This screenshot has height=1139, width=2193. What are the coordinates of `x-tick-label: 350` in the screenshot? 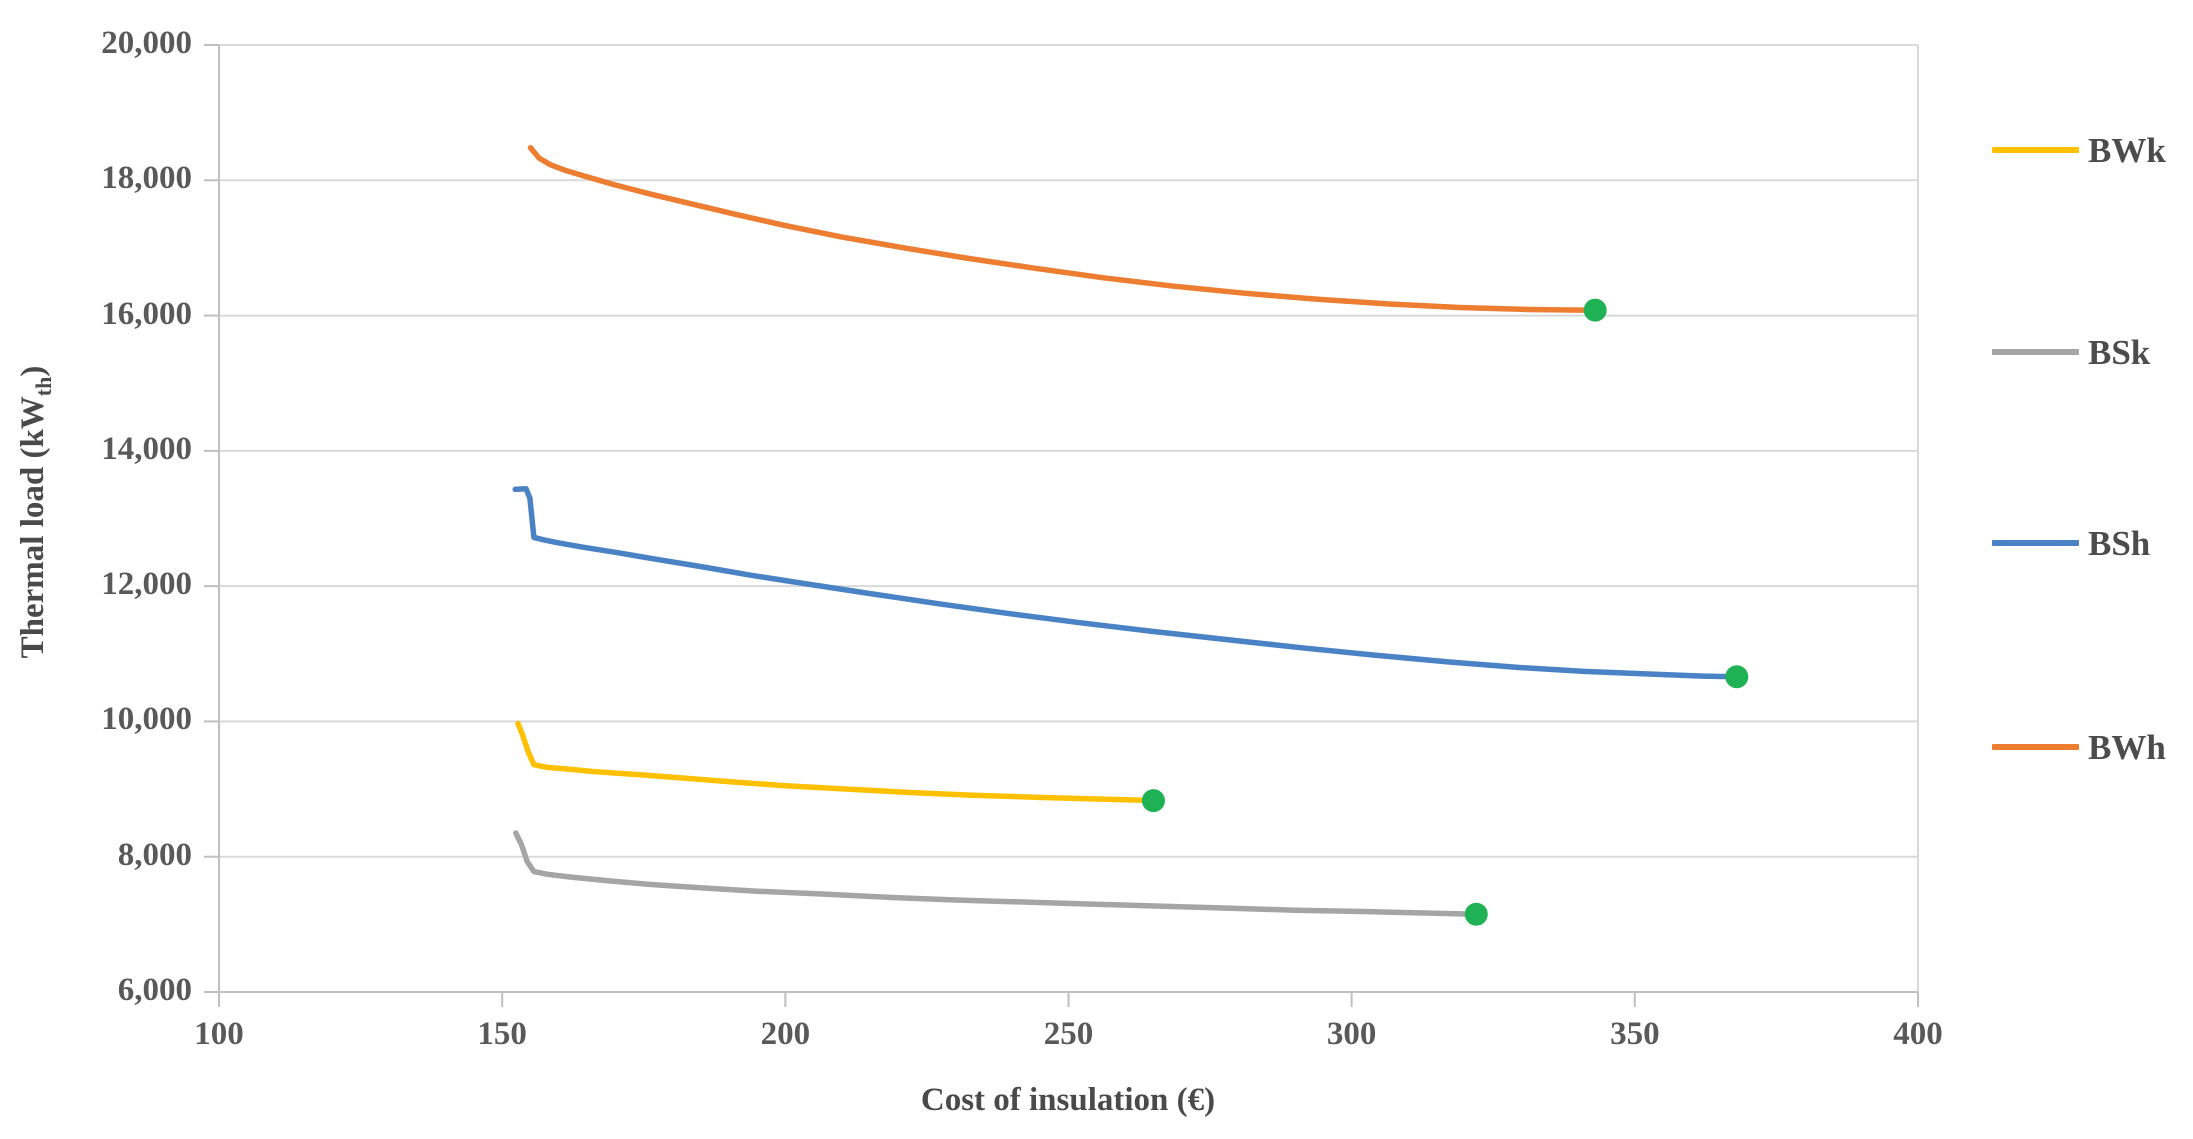 It's located at (1635, 1034).